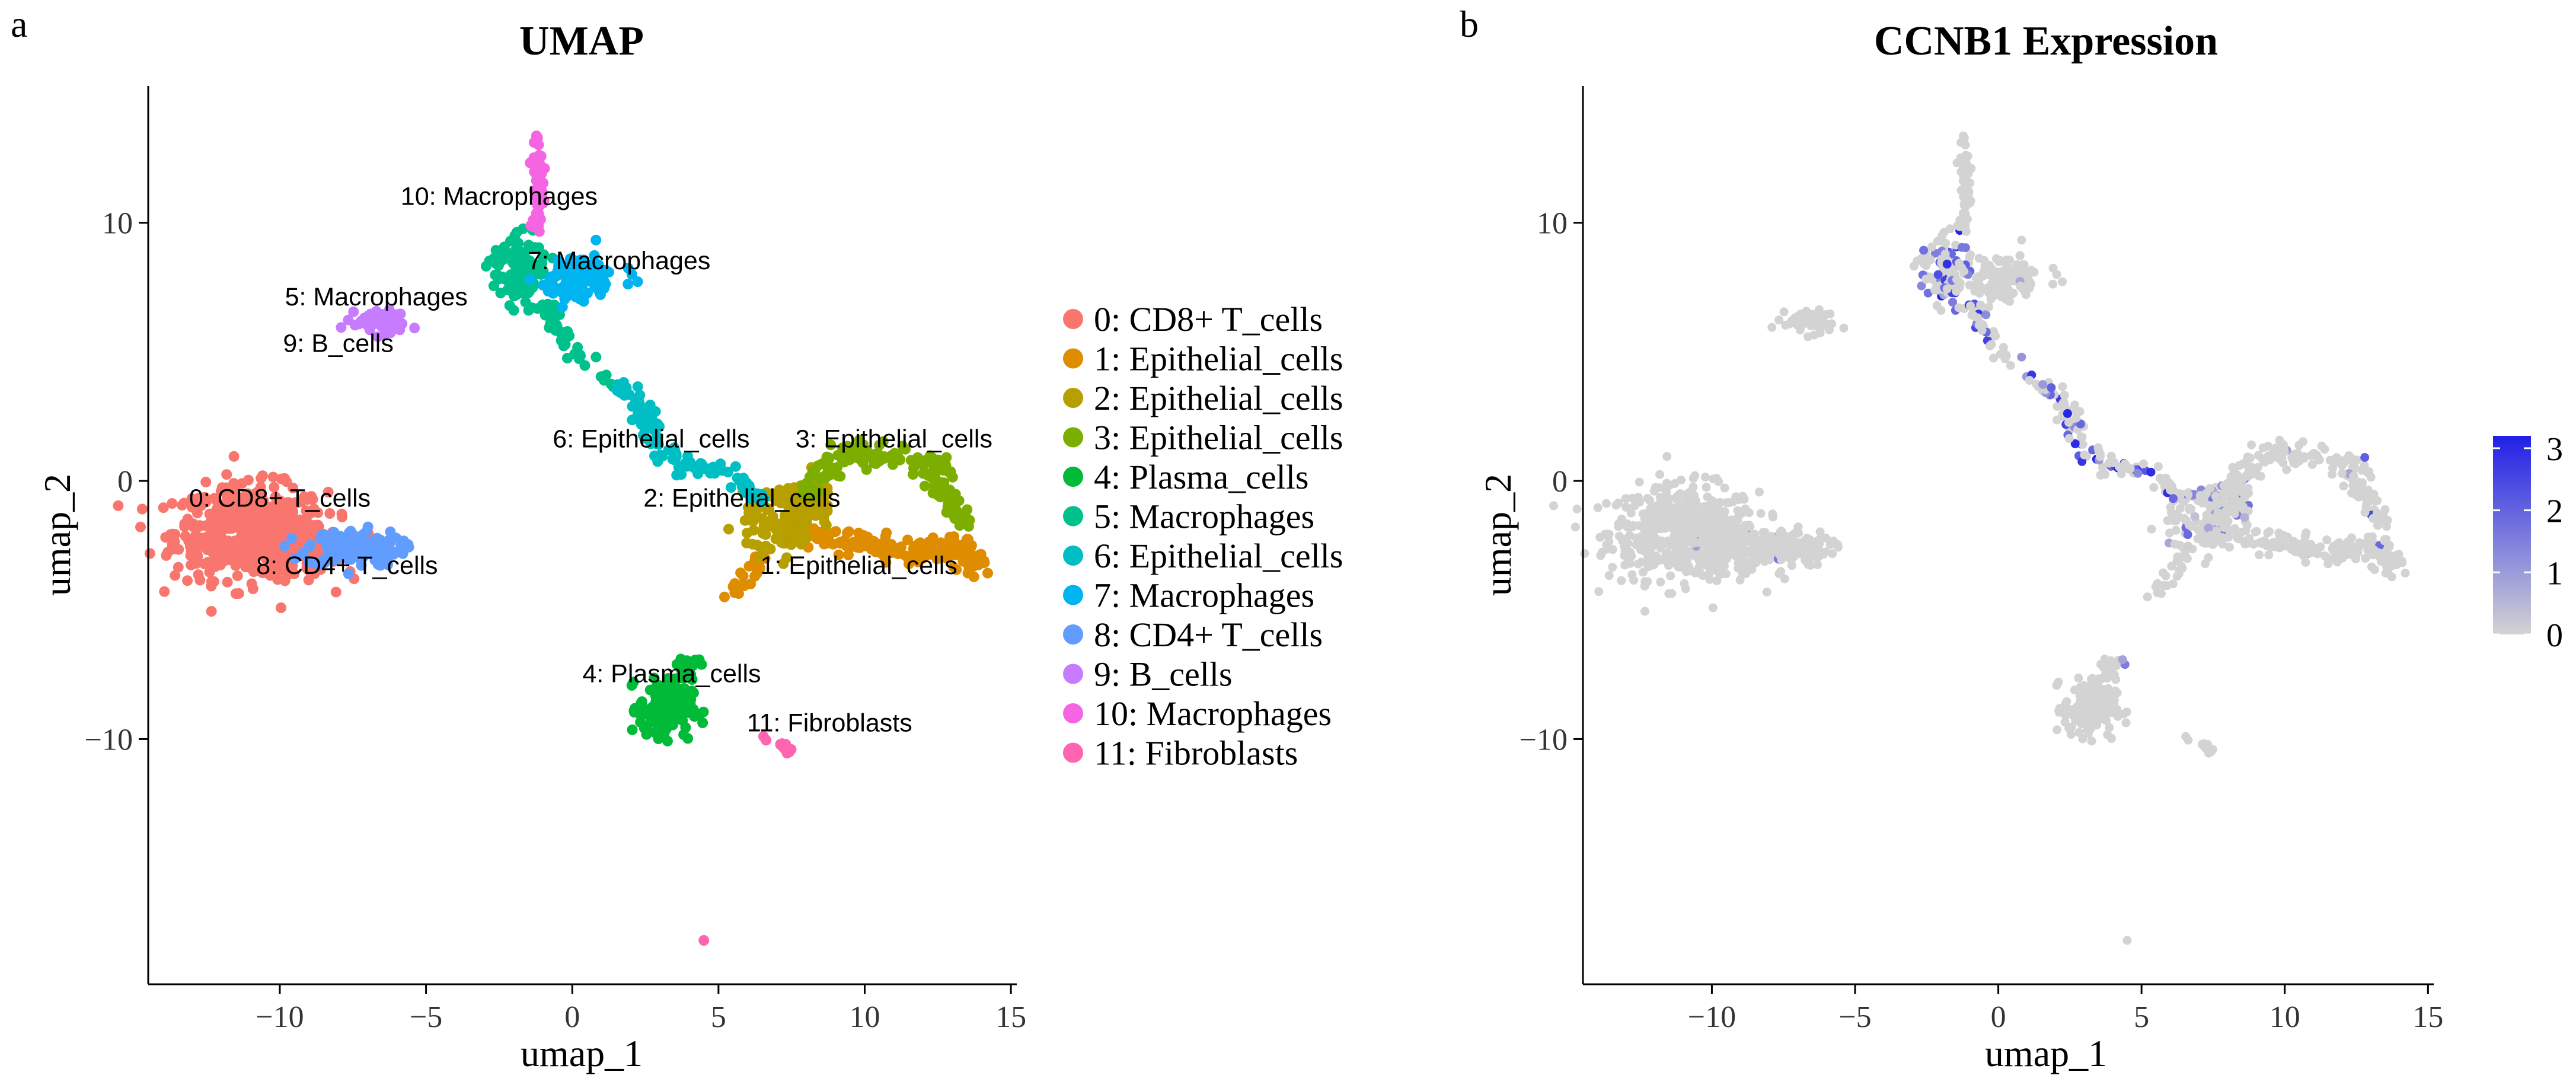 The width and height of the screenshot is (2576, 1091). Describe the element at coordinates (581, 41) in the screenshot. I see `umap-title: UMAP` at that location.